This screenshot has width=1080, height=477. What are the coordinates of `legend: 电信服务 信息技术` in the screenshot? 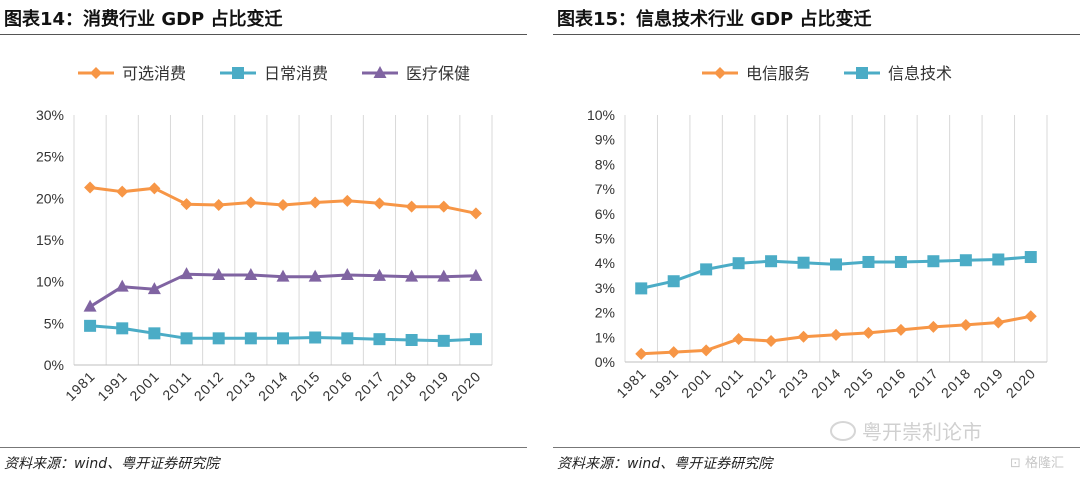 It's located at (827, 73).